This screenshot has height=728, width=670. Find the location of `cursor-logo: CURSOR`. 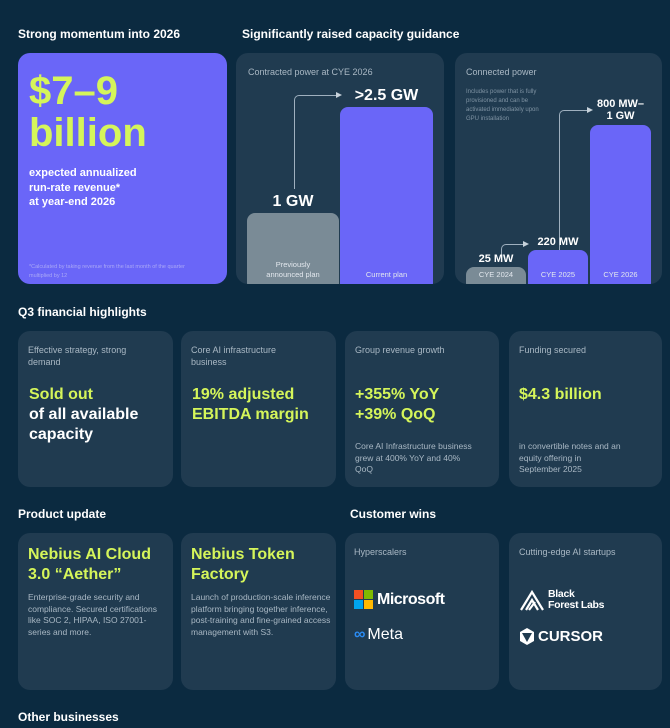

cursor-logo: CURSOR is located at coordinates (561, 636).